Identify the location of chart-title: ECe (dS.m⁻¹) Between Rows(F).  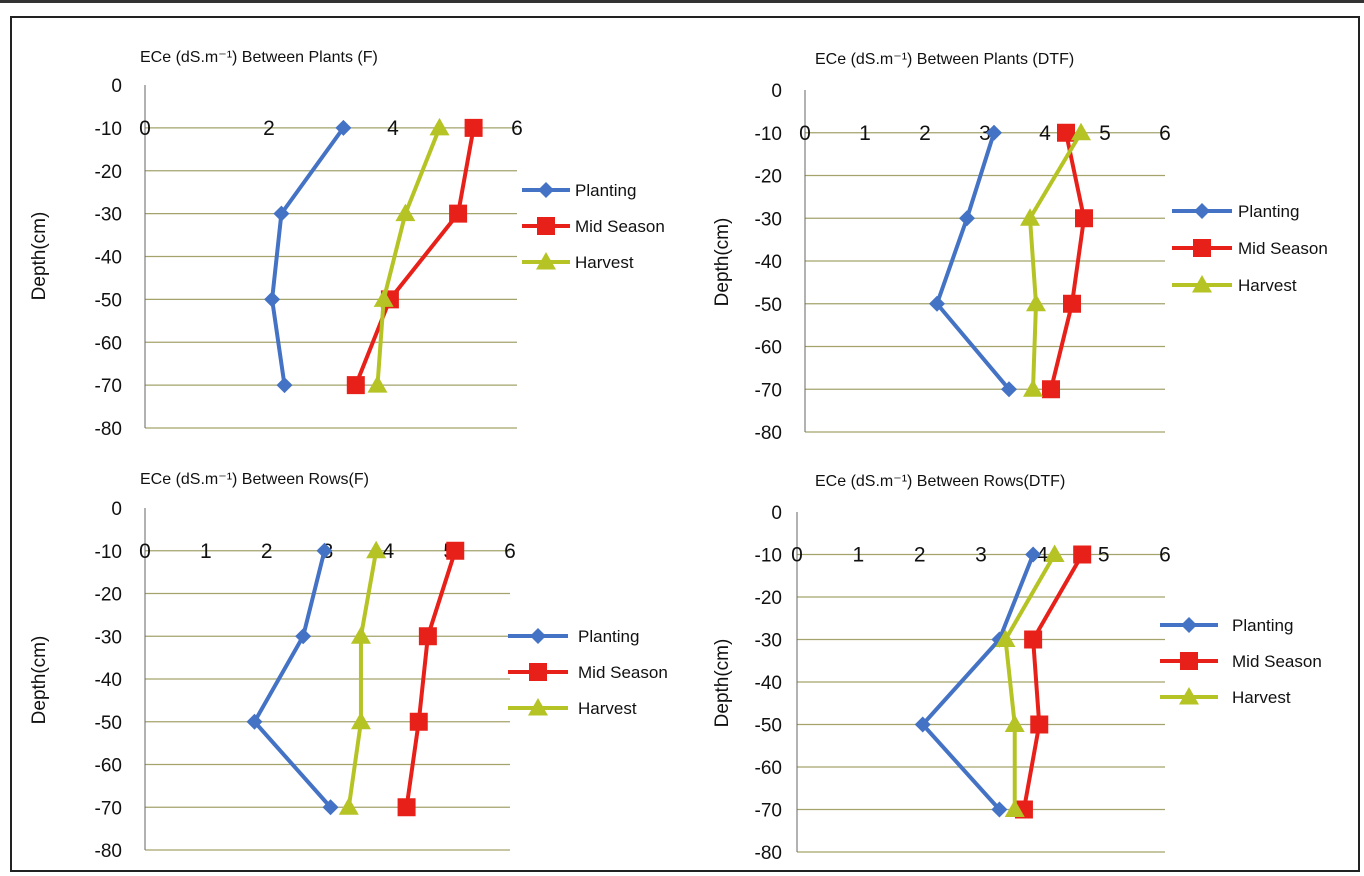
(254, 479).